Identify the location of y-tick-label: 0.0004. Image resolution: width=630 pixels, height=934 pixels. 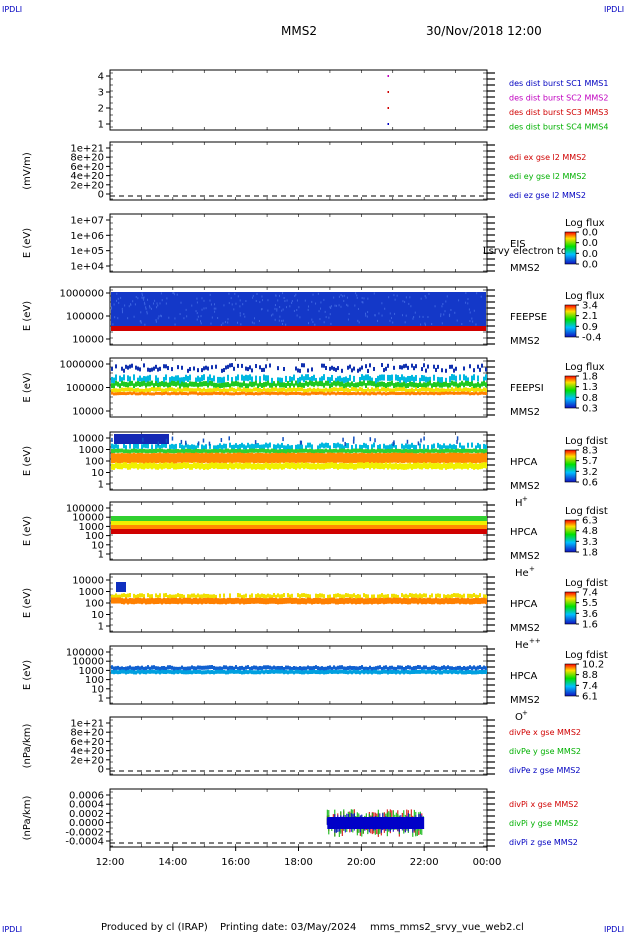
(86, 805).